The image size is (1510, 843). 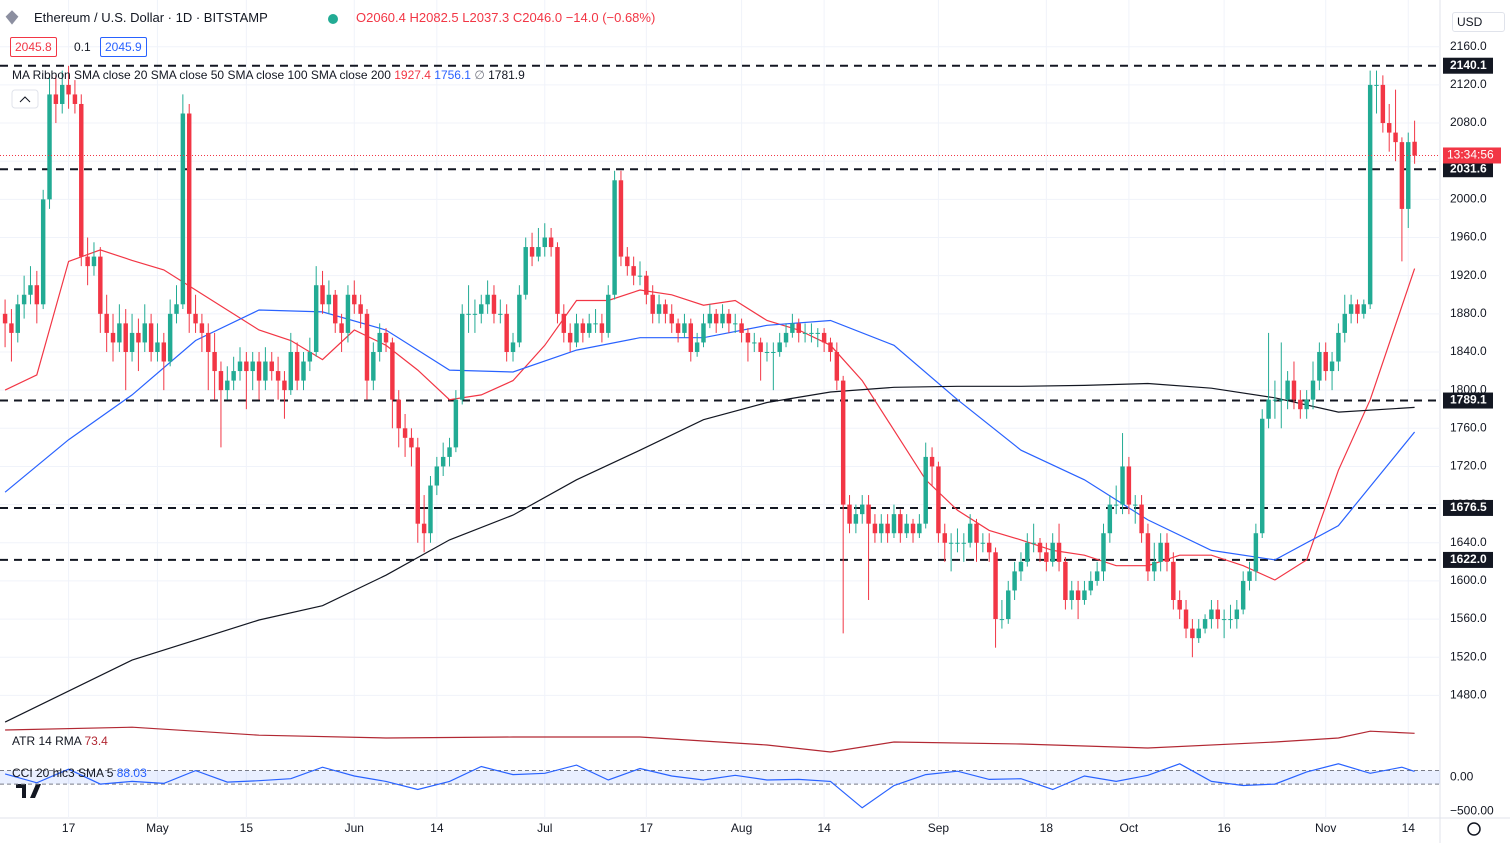 I want to click on atr-title: ATR 14 RMA, so click(x=47, y=741).